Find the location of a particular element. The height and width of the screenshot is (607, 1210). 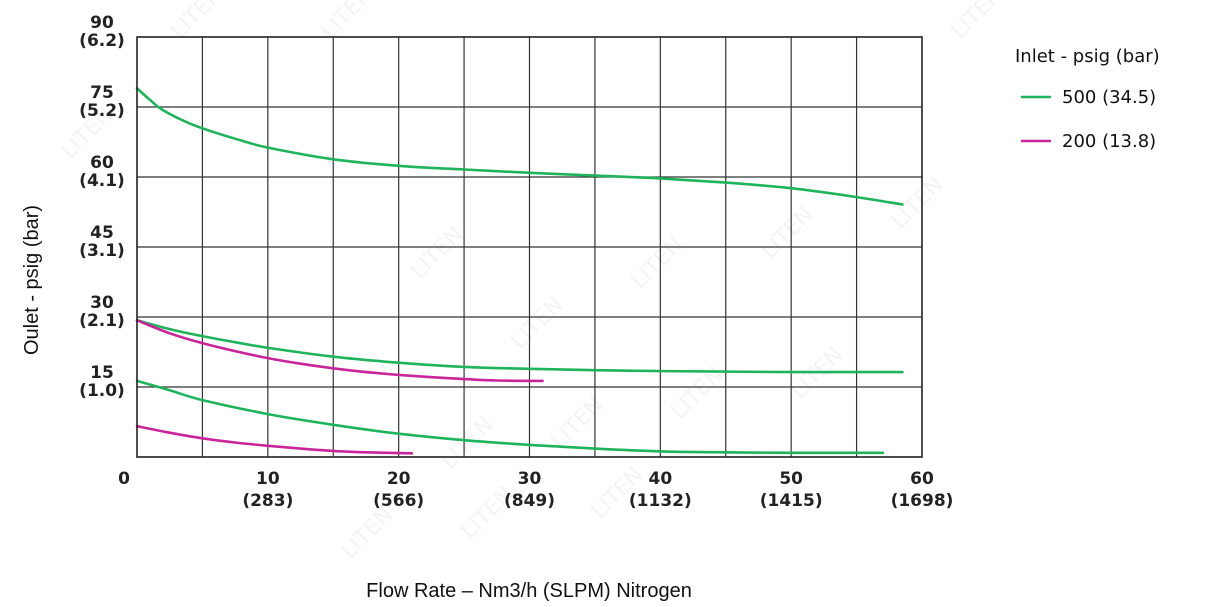

legend: Inlet - psig (bar) 500 (34.5) 200 (13.8) is located at coordinates (1087, 99).